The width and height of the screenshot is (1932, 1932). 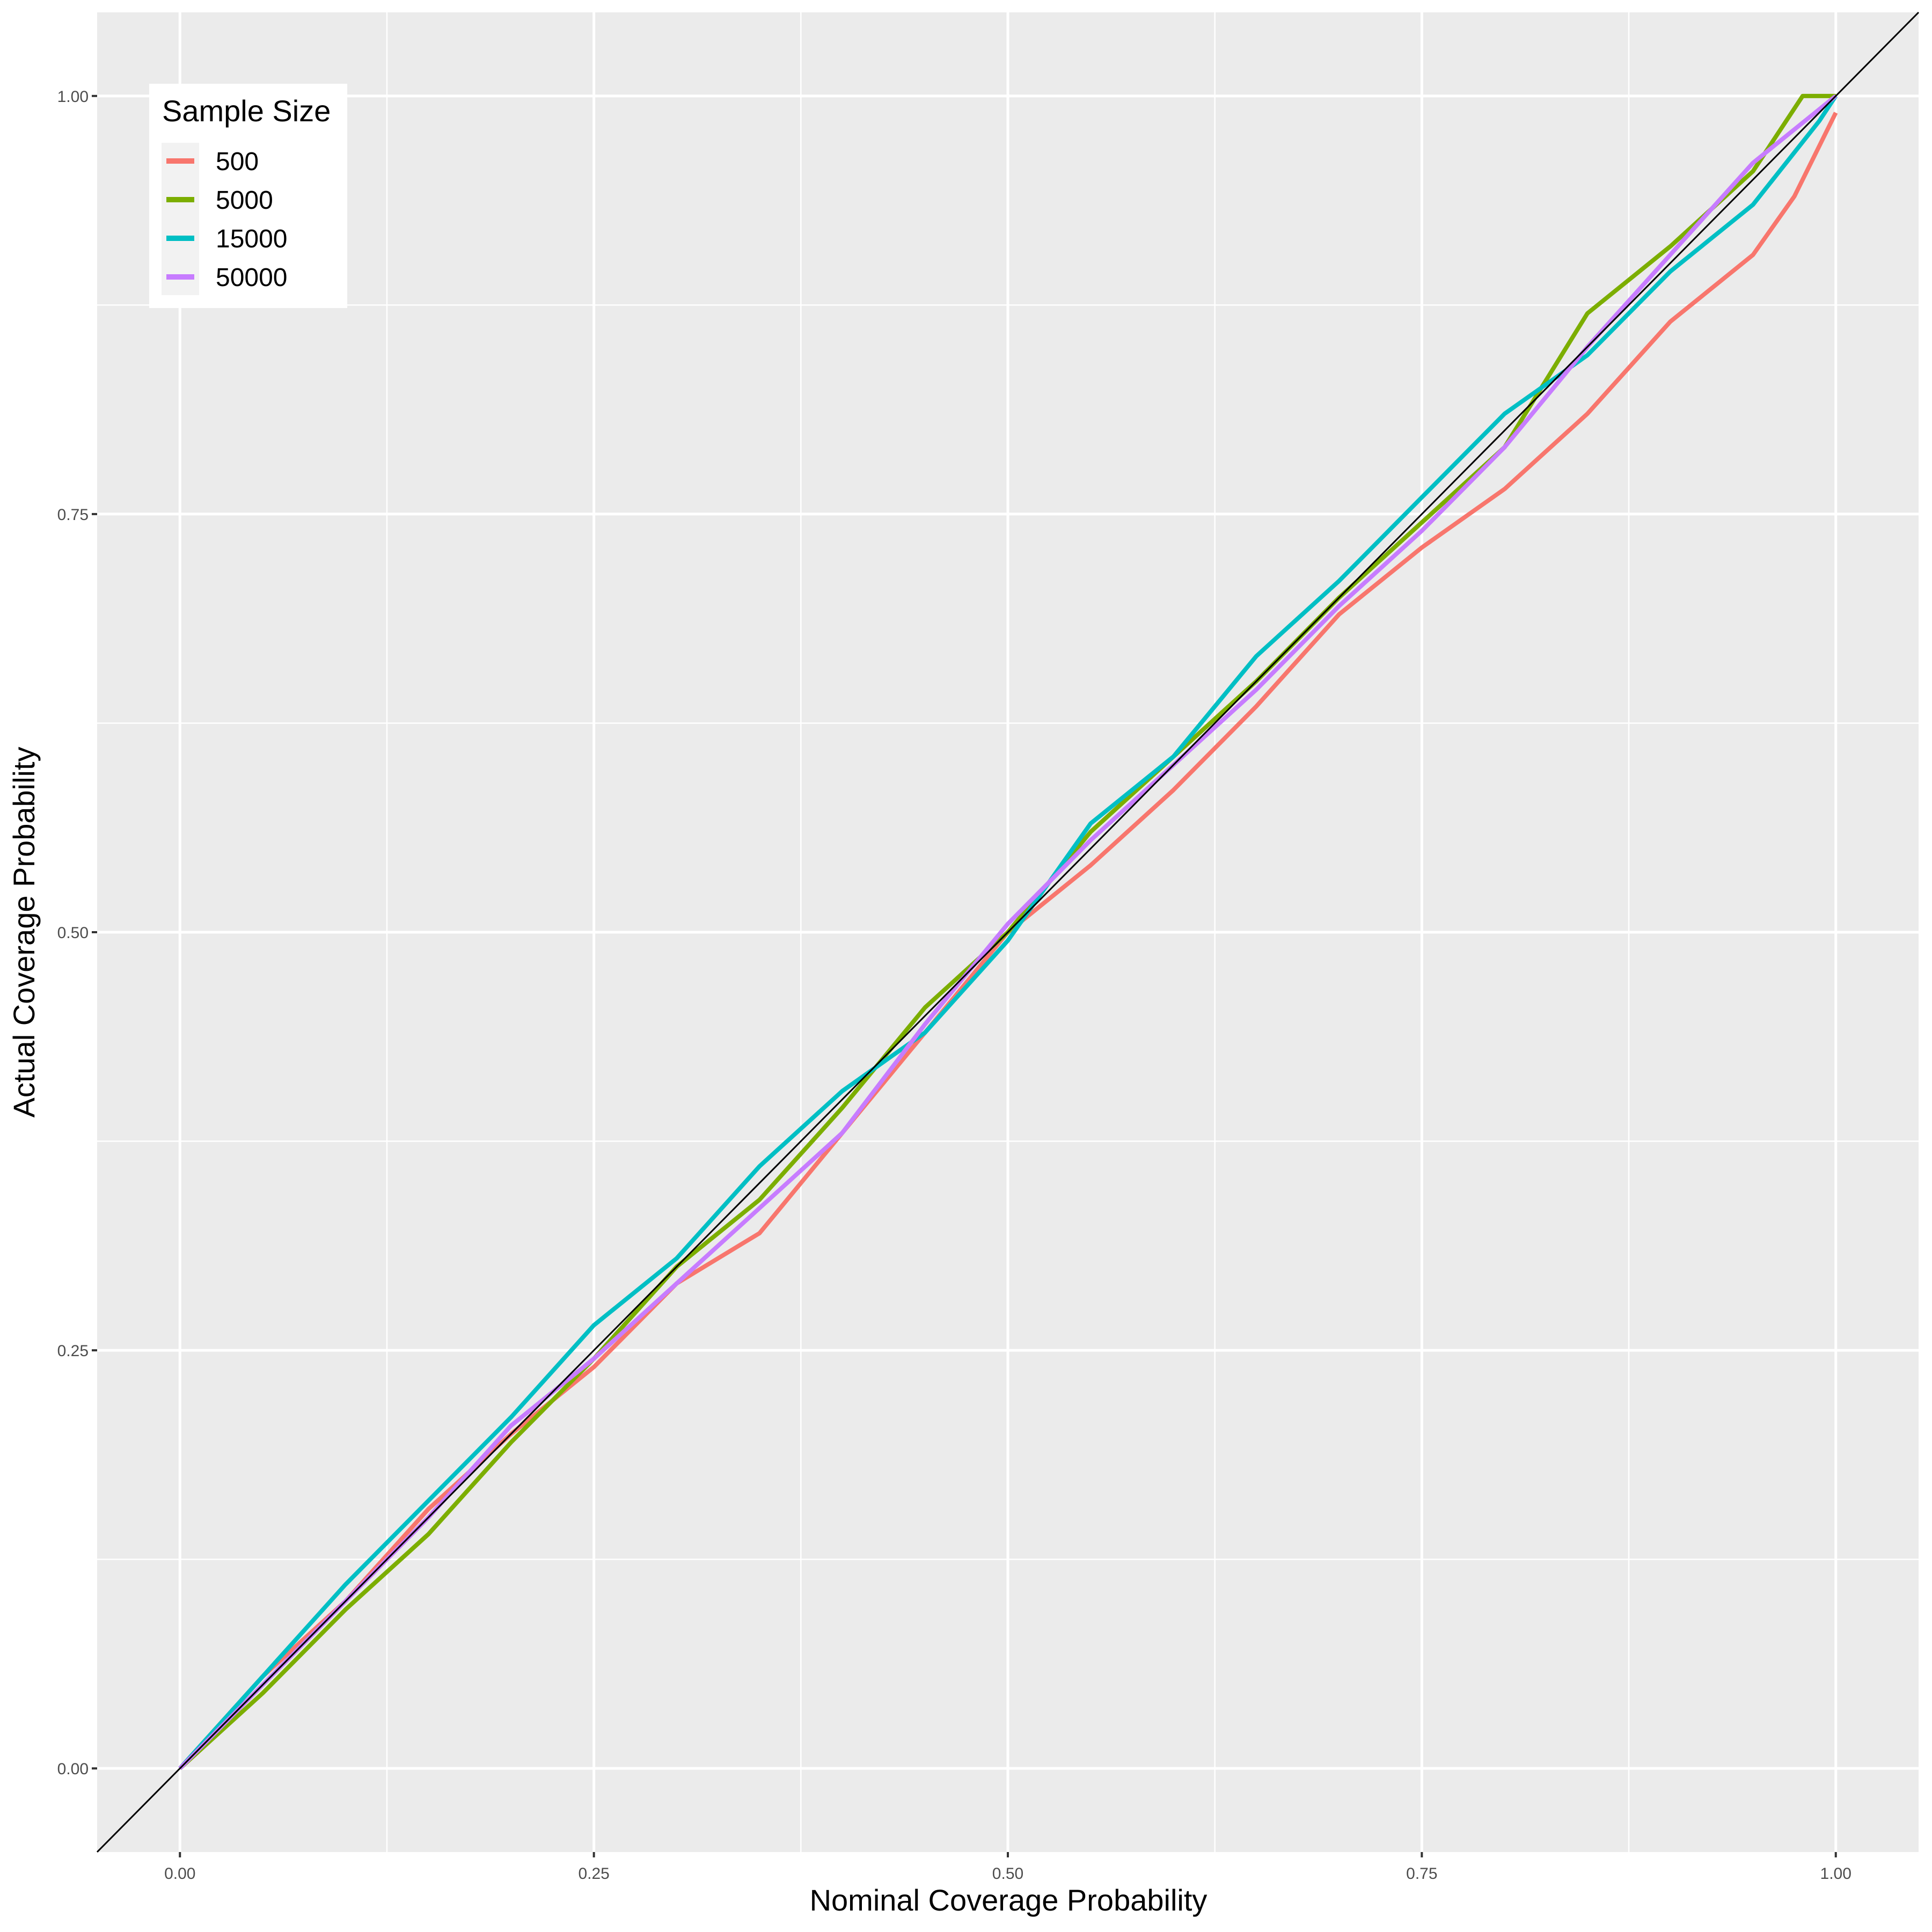 I want to click on legend-title: Sample Size, so click(x=246, y=111).